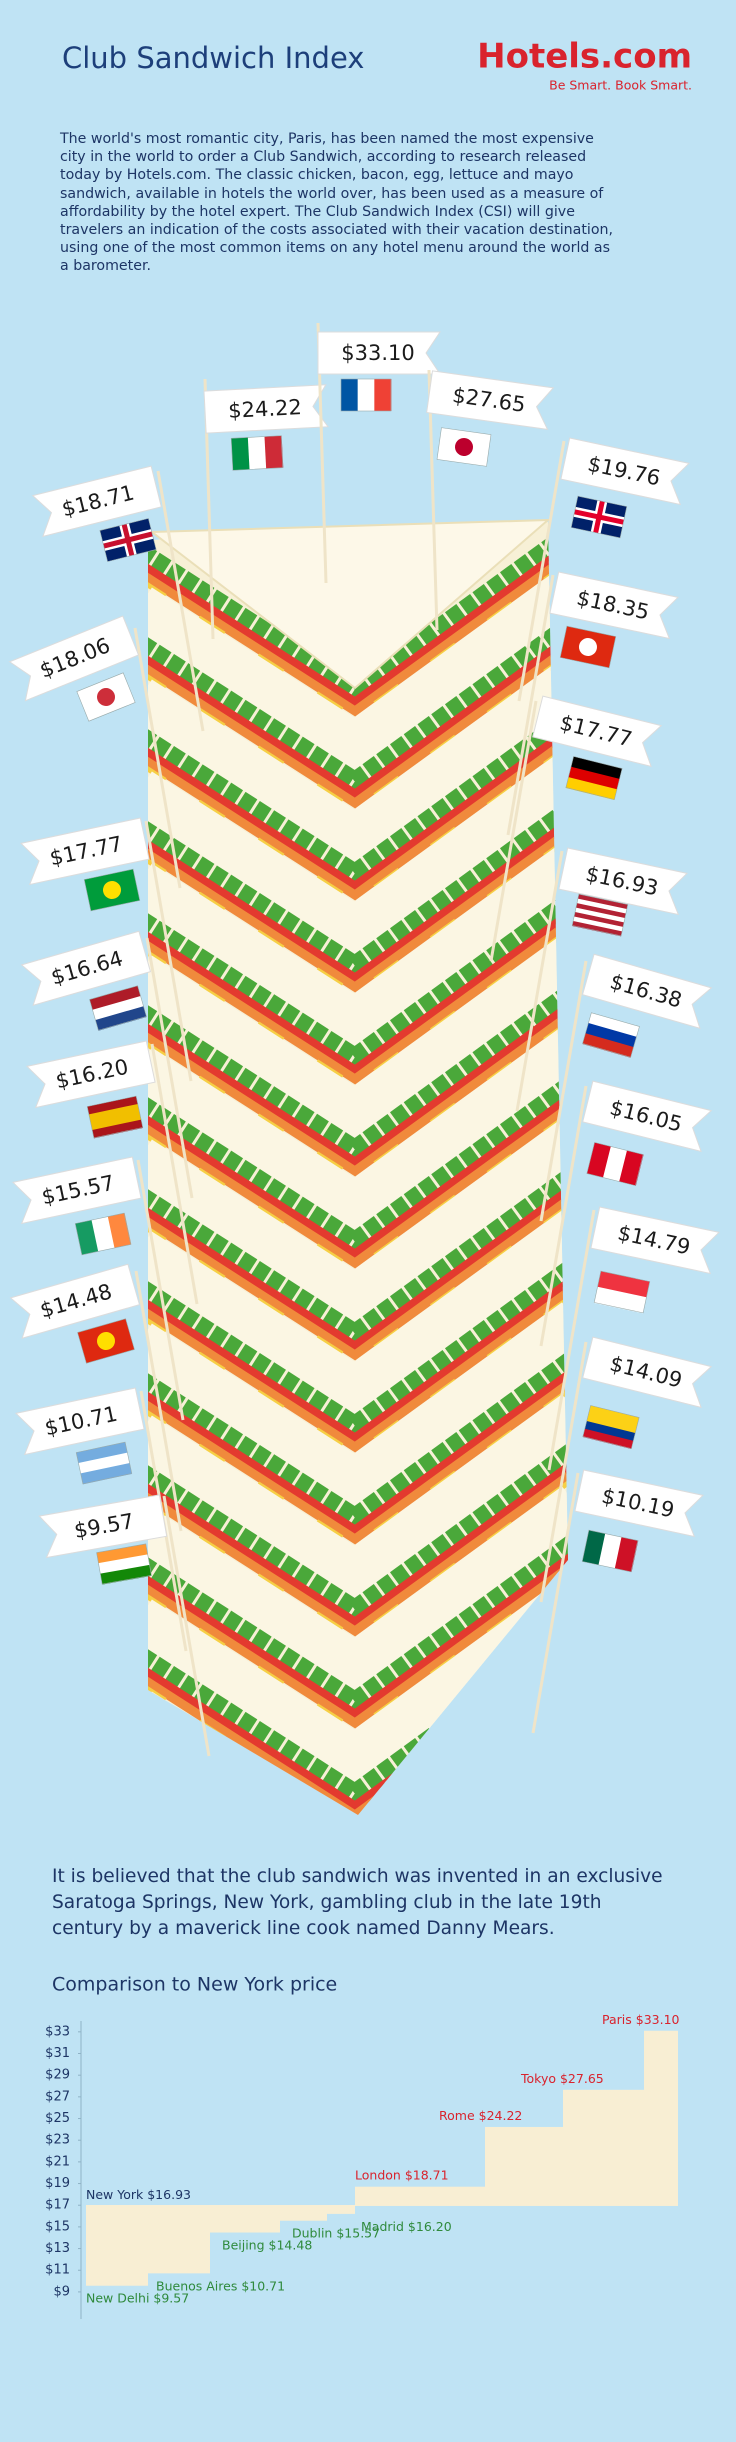 This screenshot has width=736, height=2442. I want to click on y-tick-label: $19, so click(57, 2183).